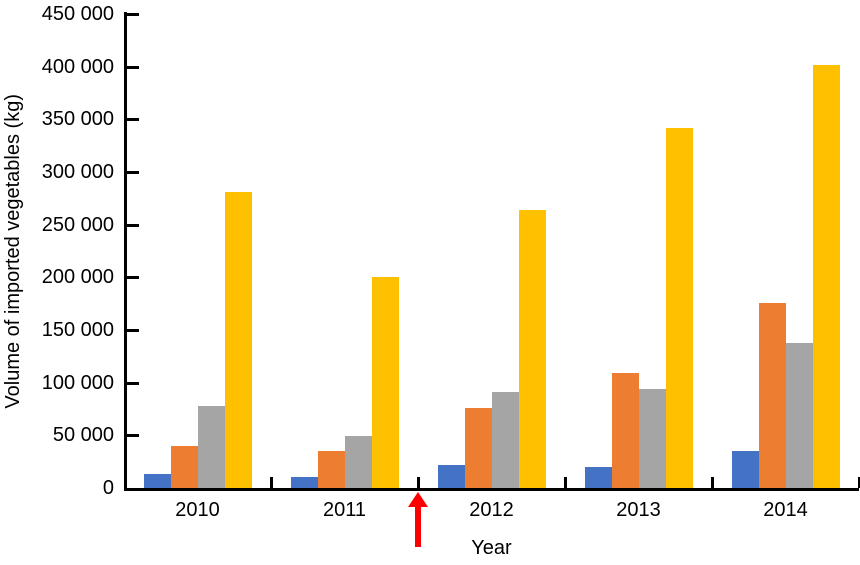 This screenshot has height=565, width=860. What do you see at coordinates (344, 510) in the screenshot?
I see `x-tick-label: 2011` at bounding box center [344, 510].